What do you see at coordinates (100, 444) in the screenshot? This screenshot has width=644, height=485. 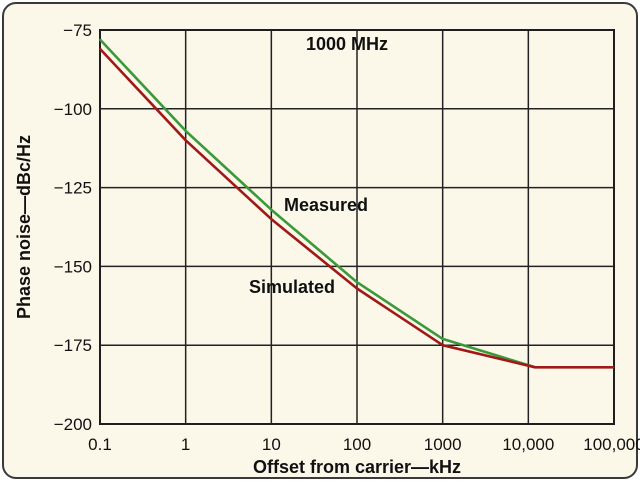 I see `x-tick-label: 0.1` at bounding box center [100, 444].